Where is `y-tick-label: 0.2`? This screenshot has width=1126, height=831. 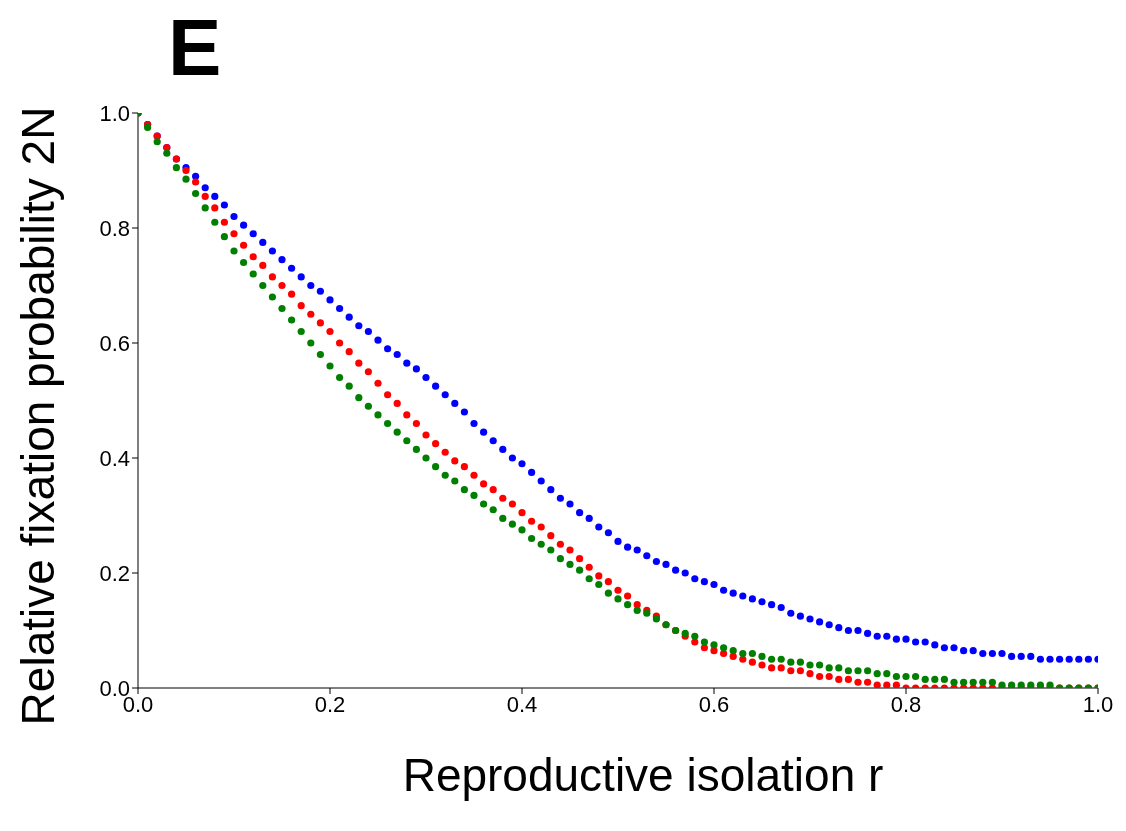 y-tick-label: 0.2 is located at coordinates (114, 573).